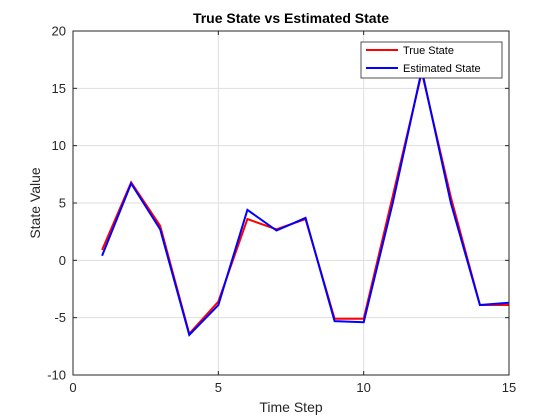 The width and height of the screenshot is (560, 420). Describe the element at coordinates (62, 260) in the screenshot. I see `y-tick-label: 0` at that location.